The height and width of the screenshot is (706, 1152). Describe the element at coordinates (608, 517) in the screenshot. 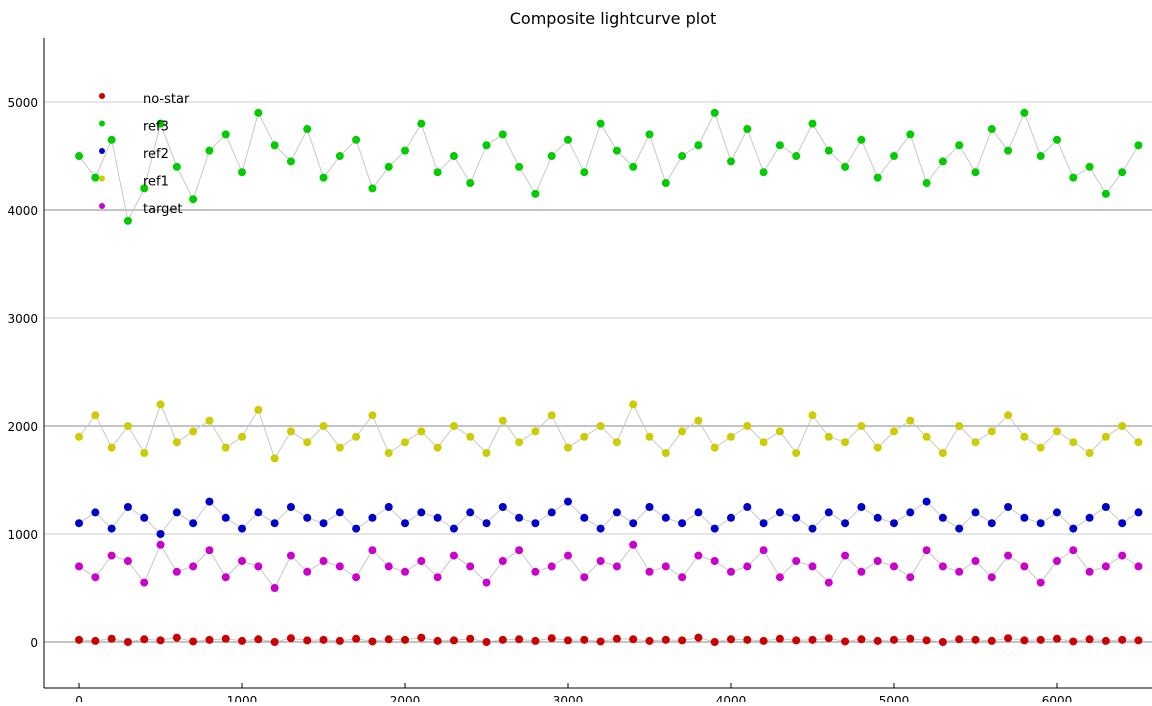

I see `series-line` at that location.